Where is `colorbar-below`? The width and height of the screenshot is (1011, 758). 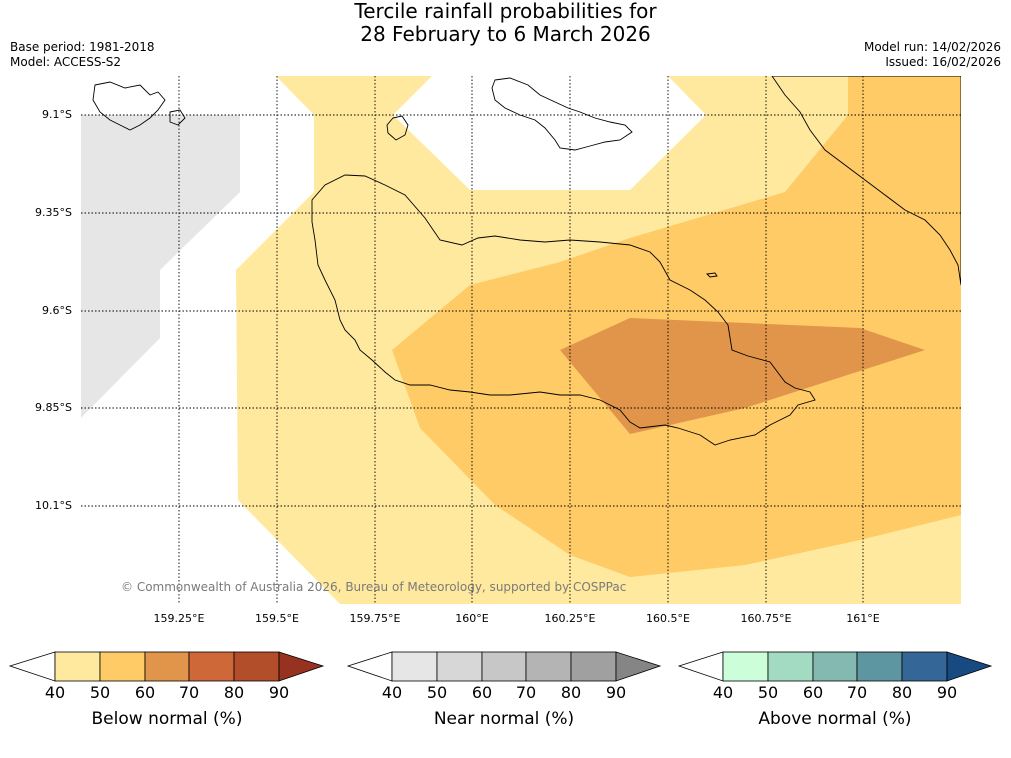 colorbar-below is located at coordinates (166, 666).